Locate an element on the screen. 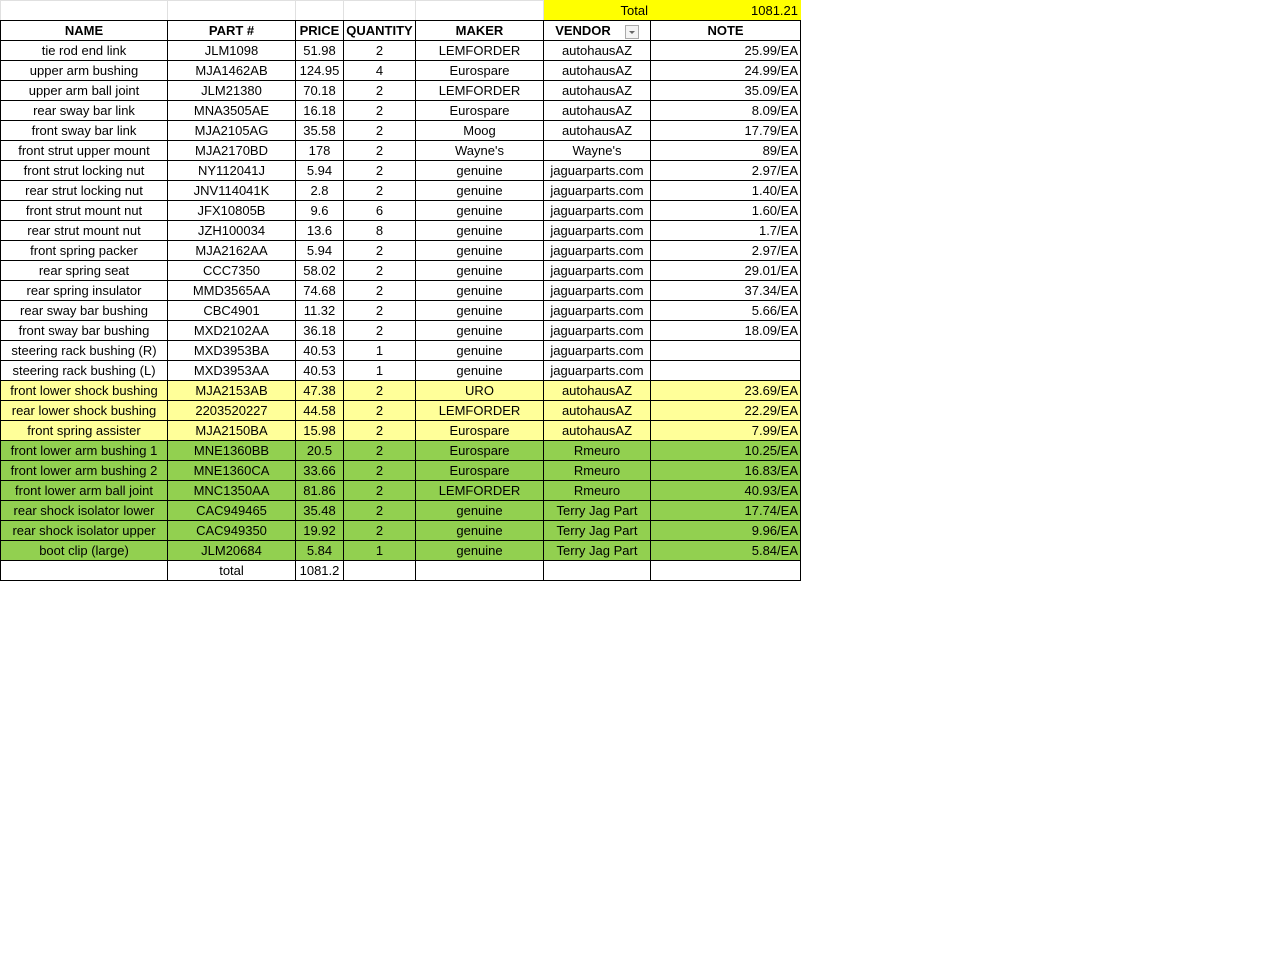 This screenshot has height=960, width=1280. cell-note: 24.99/EA is located at coordinates (725, 70).